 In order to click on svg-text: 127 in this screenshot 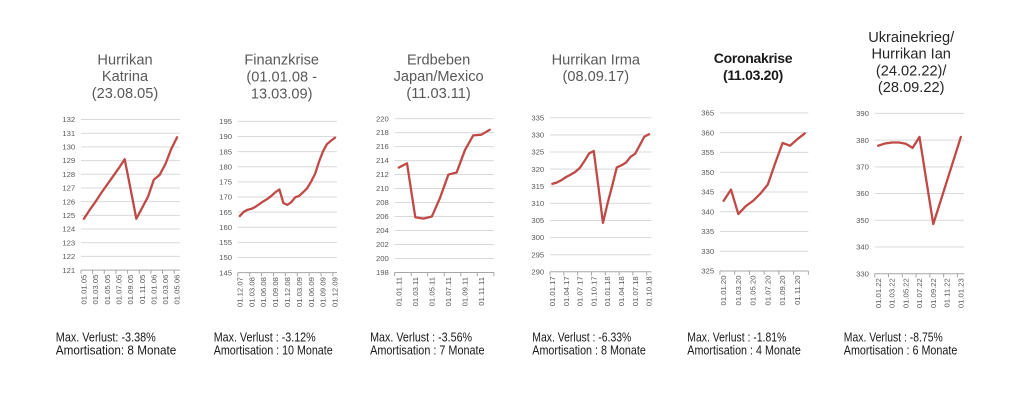, I will do `click(68, 188)`.